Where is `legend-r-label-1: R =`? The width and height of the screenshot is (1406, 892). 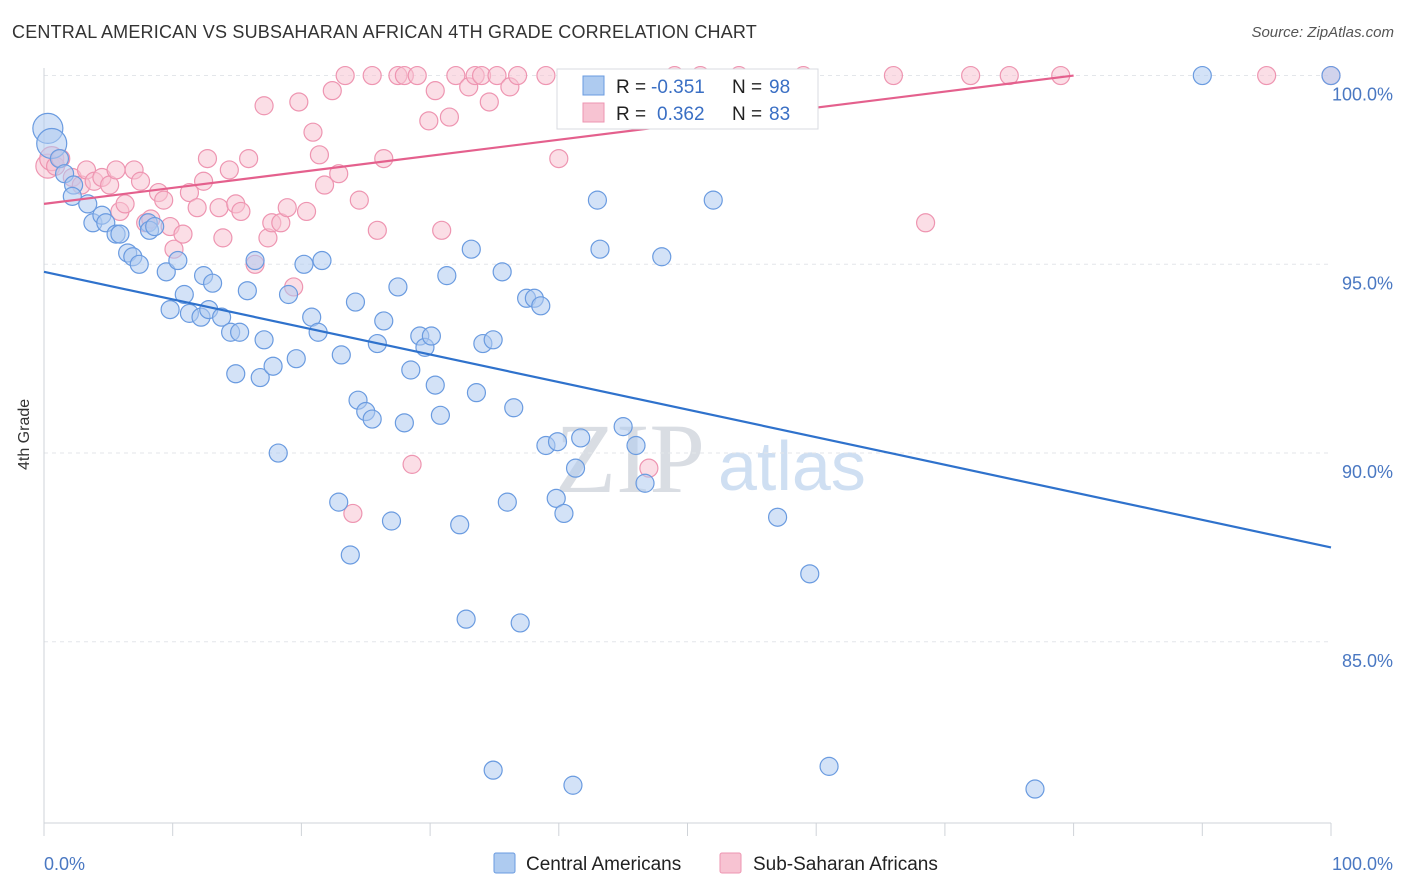 legend-r-label-1: R = is located at coordinates (631, 87).